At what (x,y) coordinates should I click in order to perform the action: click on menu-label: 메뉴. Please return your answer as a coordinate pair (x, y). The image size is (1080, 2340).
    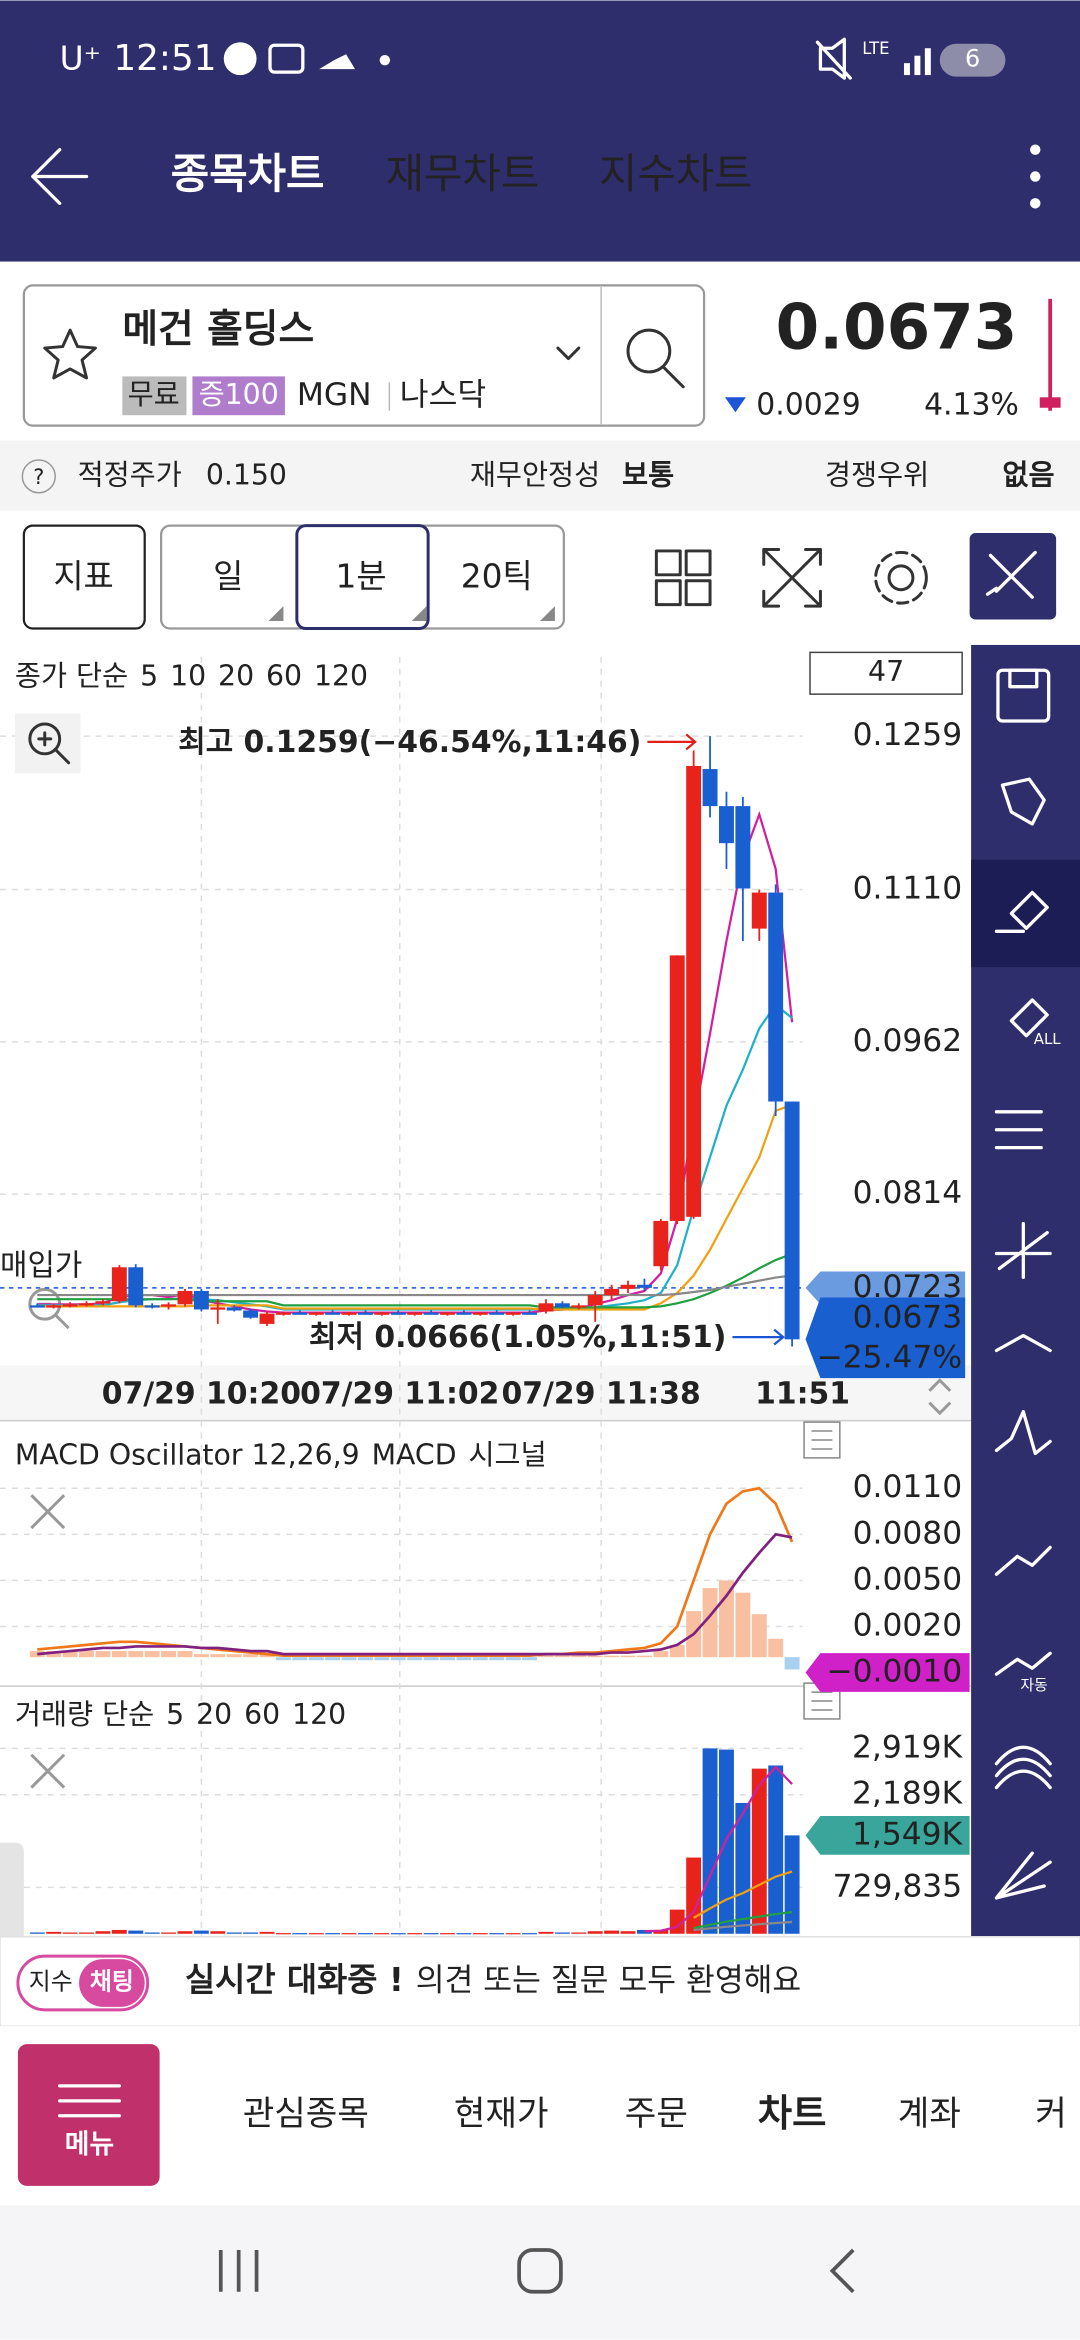
    Looking at the image, I should click on (89, 2144).